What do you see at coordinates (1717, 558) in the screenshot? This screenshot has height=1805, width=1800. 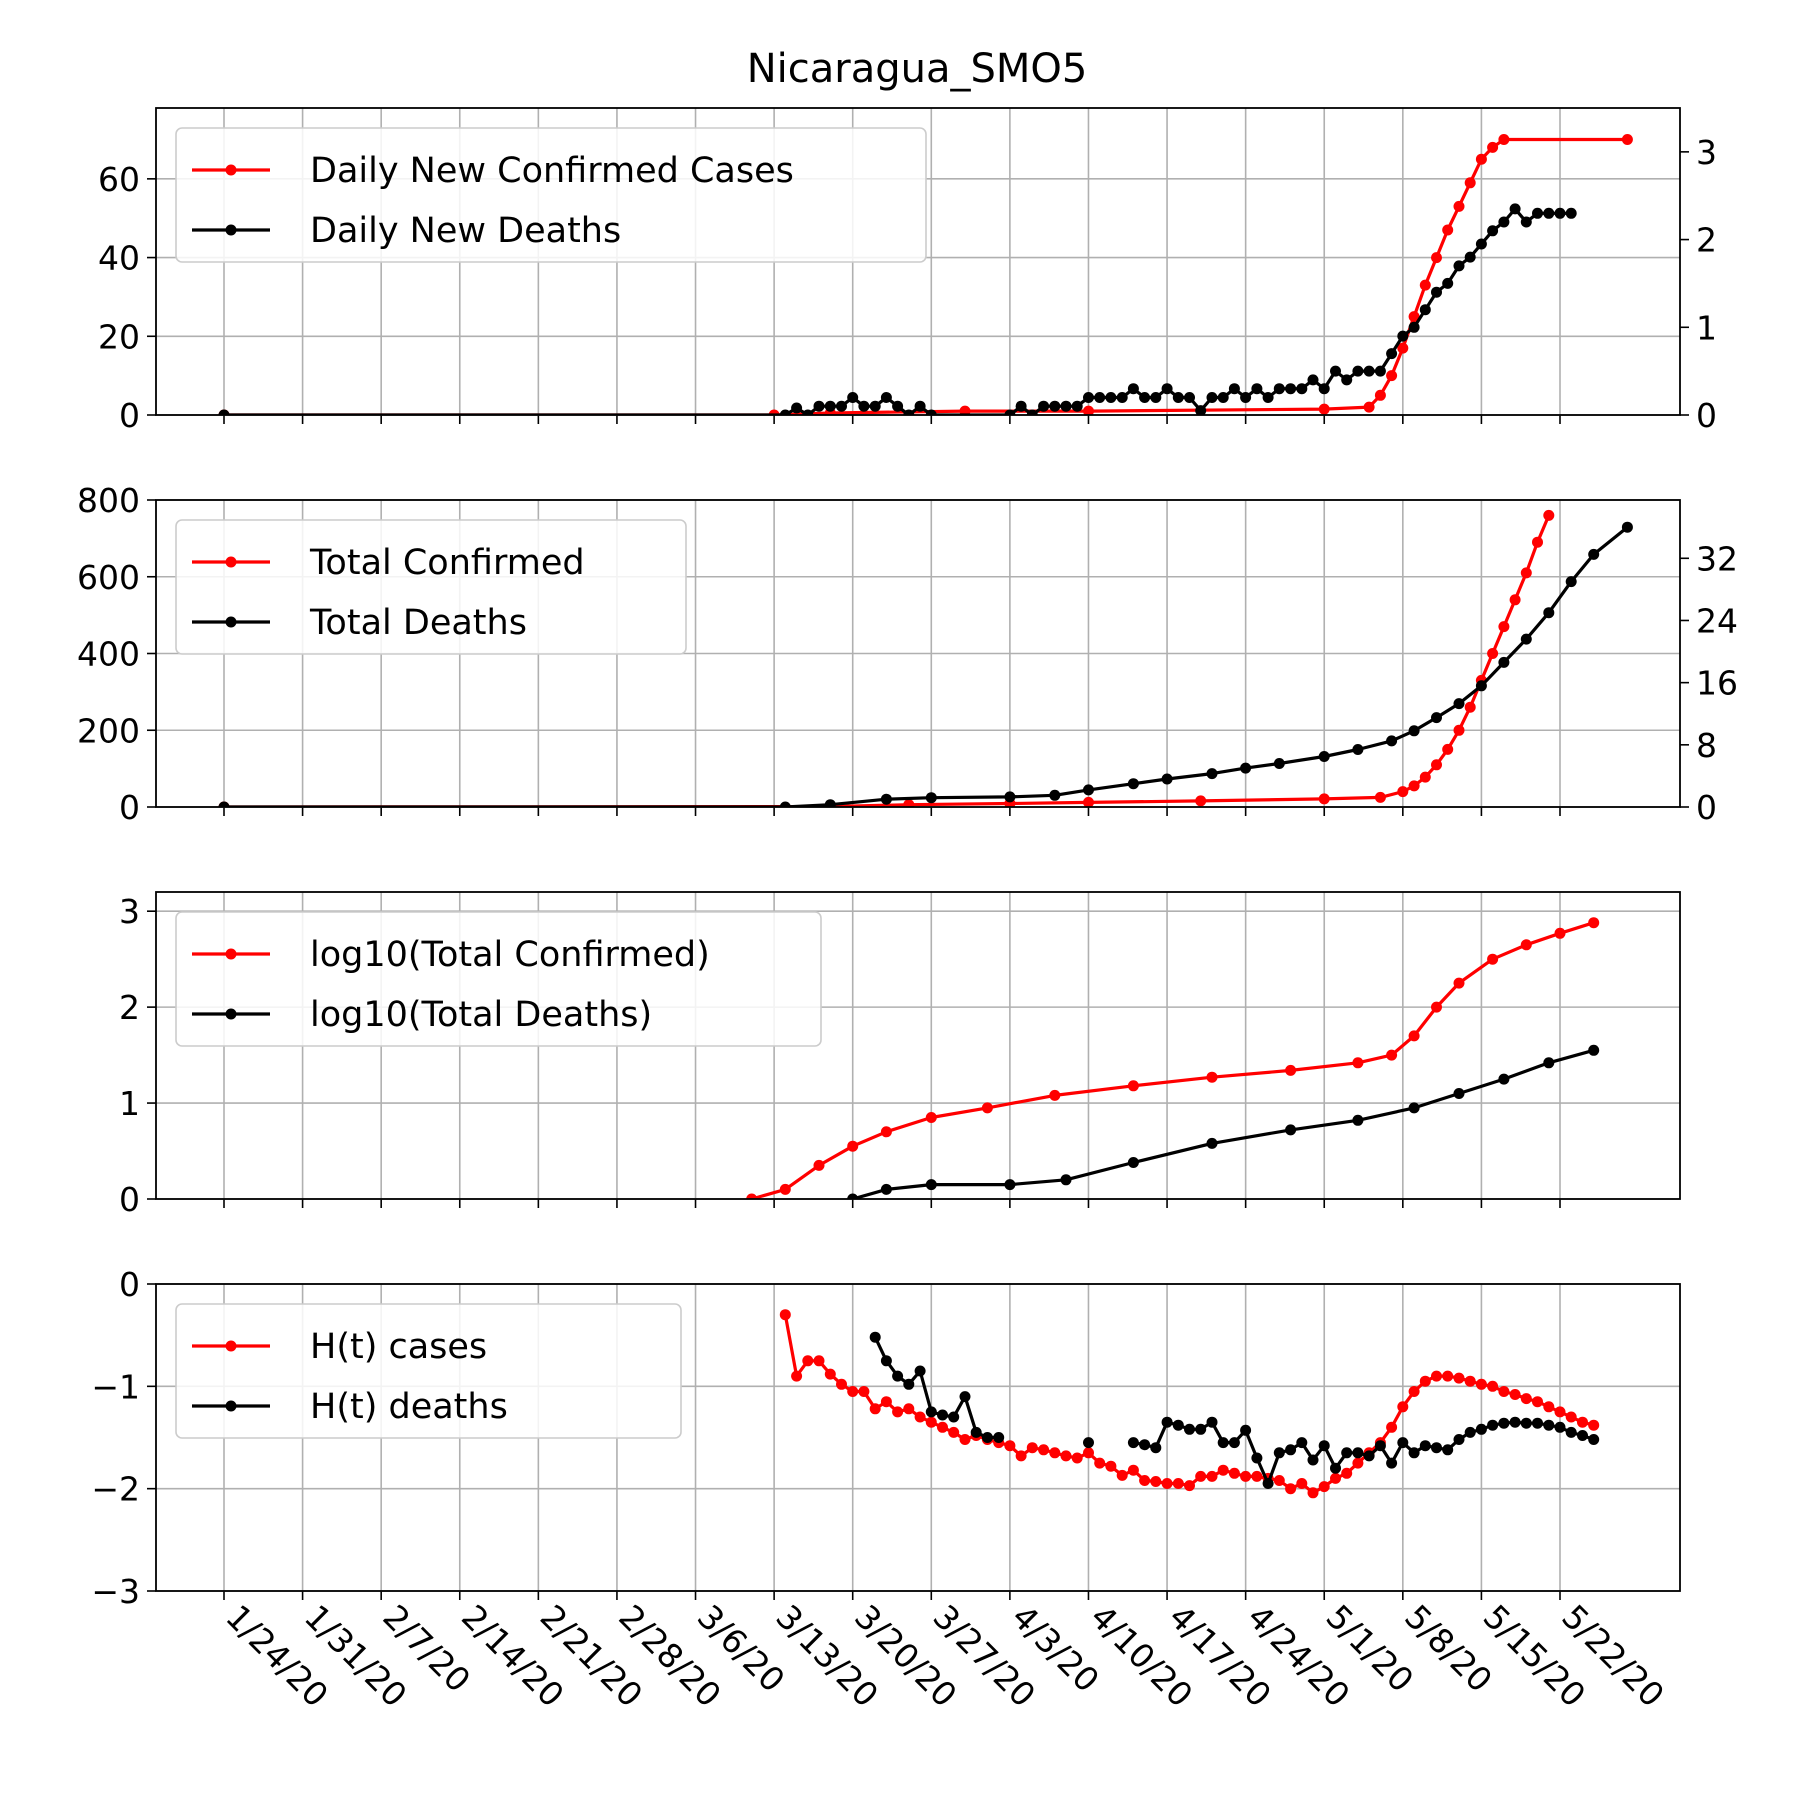 I see `y-right-tick-label: 32` at bounding box center [1717, 558].